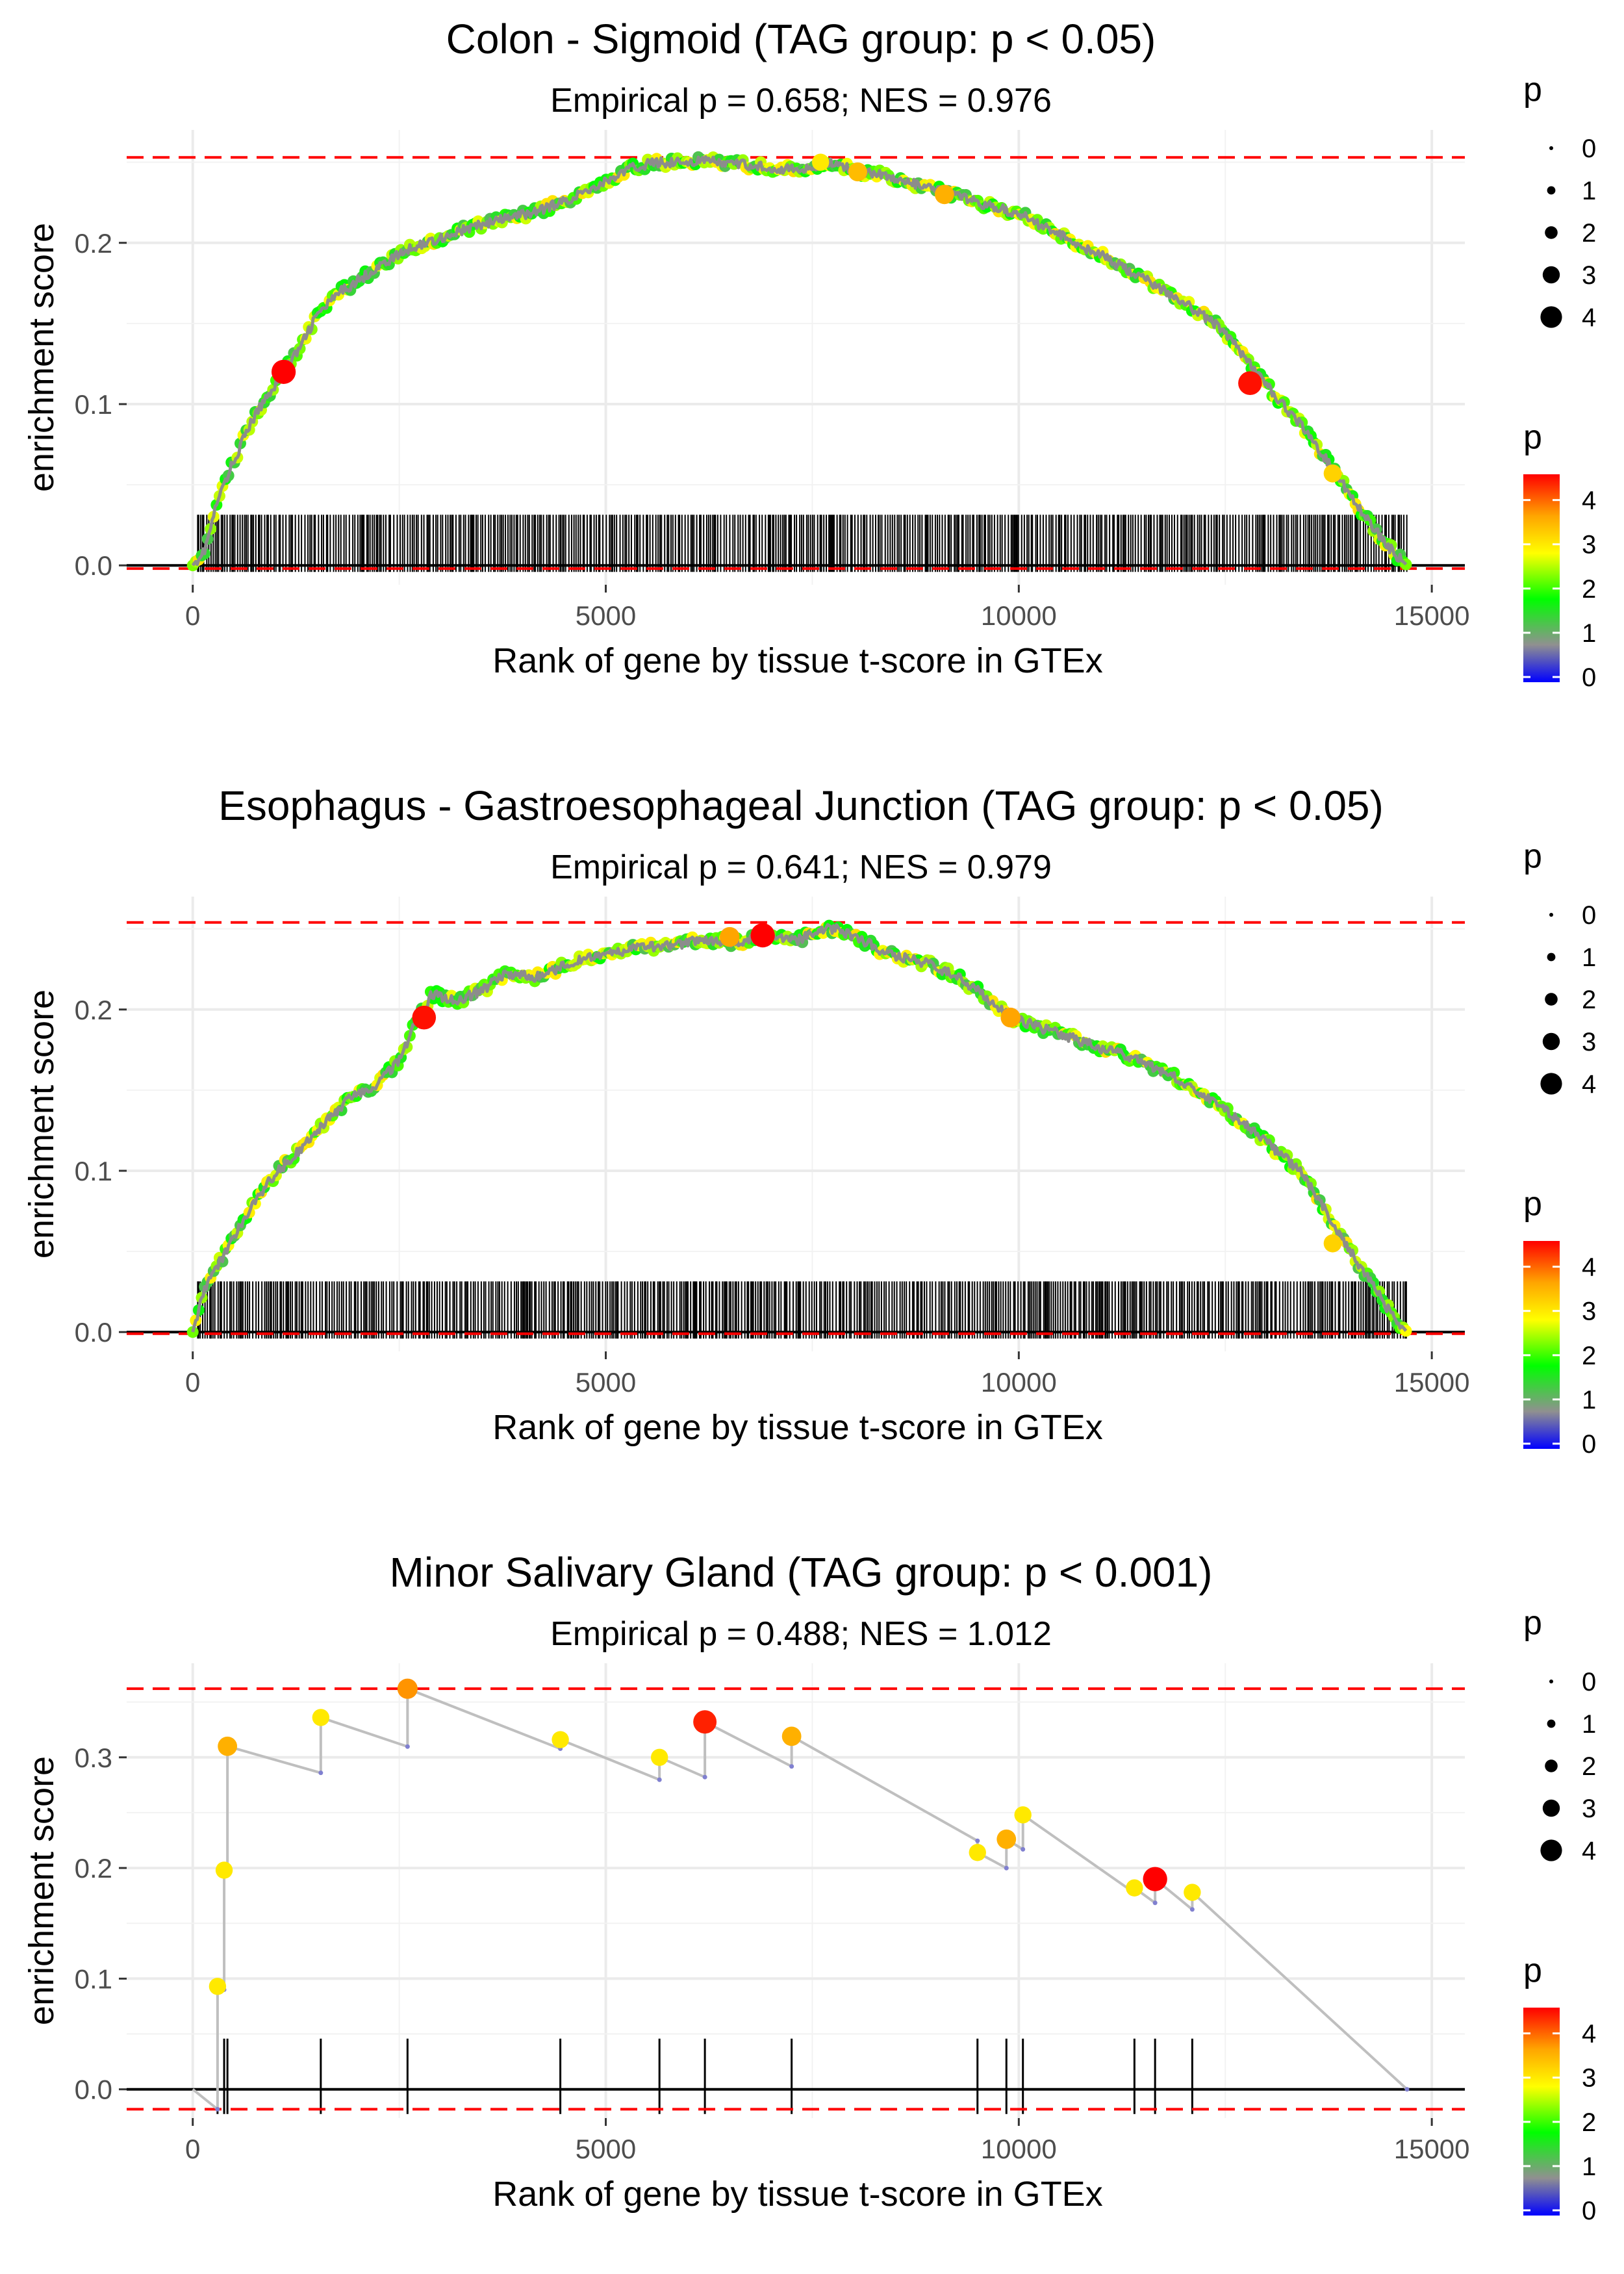 This screenshot has width=1624, height=2274. What do you see at coordinates (801, 867) in the screenshot?
I see `chart-subtitle: Empirical p = 0.641; NES = 0.979` at bounding box center [801, 867].